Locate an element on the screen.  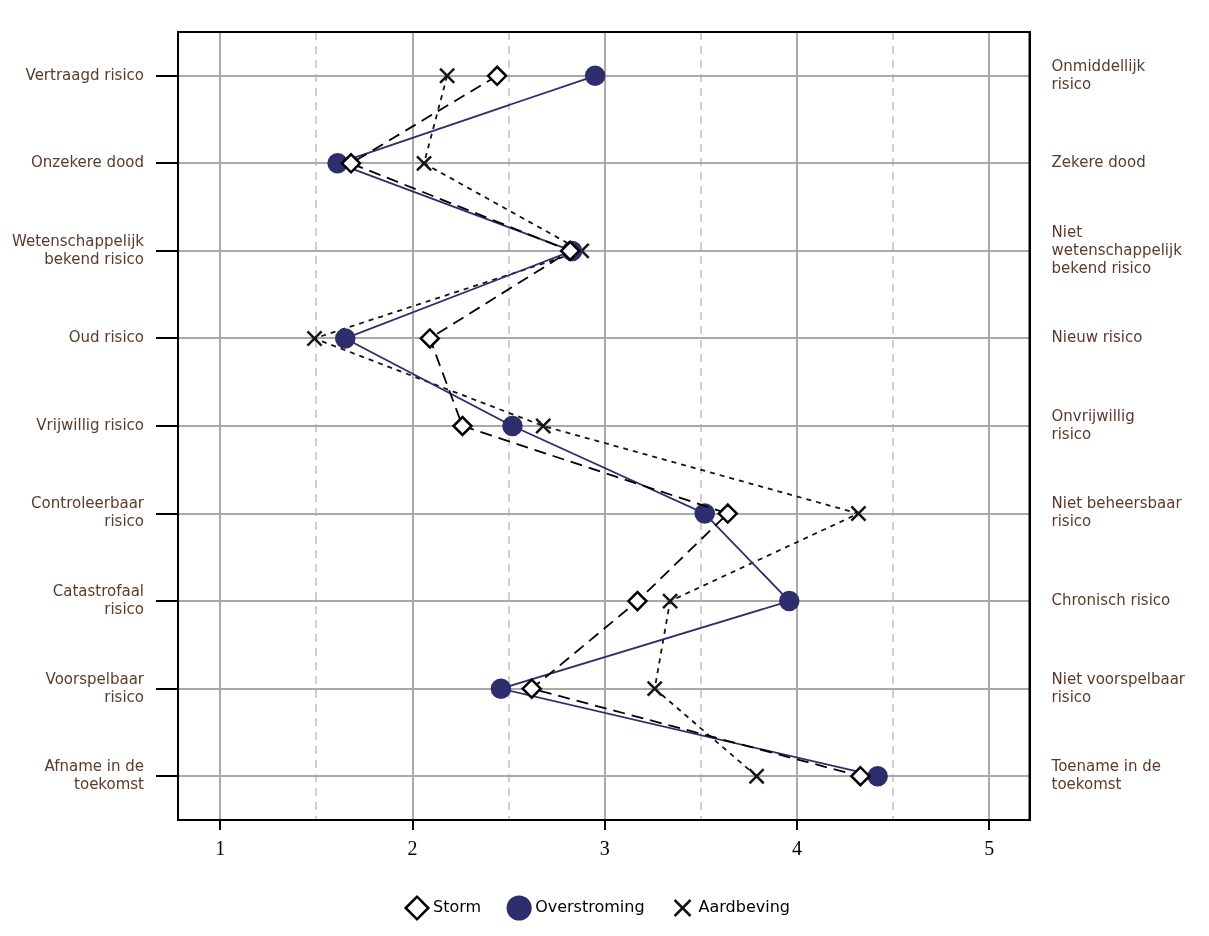
y-tick-label: Oud risico is located at coordinates (106, 337).